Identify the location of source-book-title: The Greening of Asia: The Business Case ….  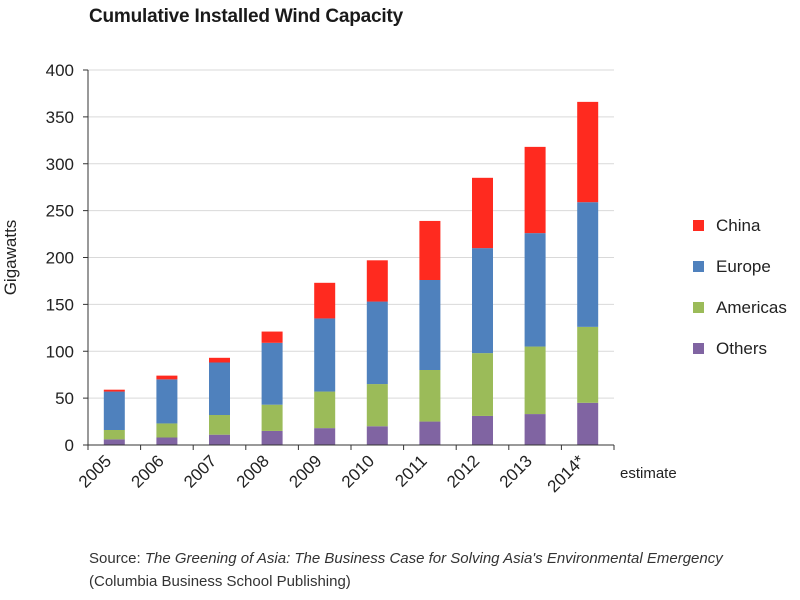
(433, 558).